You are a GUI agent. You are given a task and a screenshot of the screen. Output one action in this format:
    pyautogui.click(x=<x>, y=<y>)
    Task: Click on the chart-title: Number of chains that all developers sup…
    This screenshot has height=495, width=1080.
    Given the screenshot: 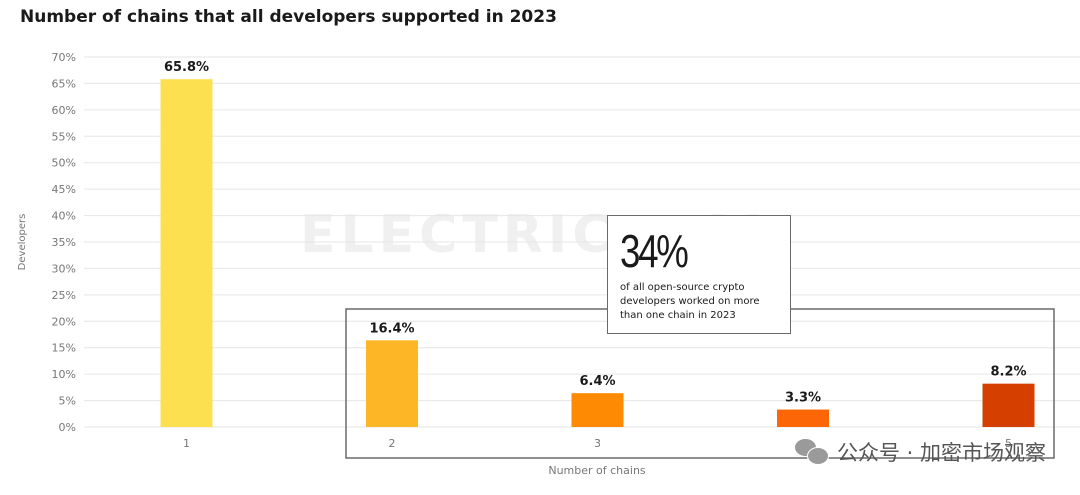 What is the action you would take?
    pyautogui.click(x=288, y=17)
    